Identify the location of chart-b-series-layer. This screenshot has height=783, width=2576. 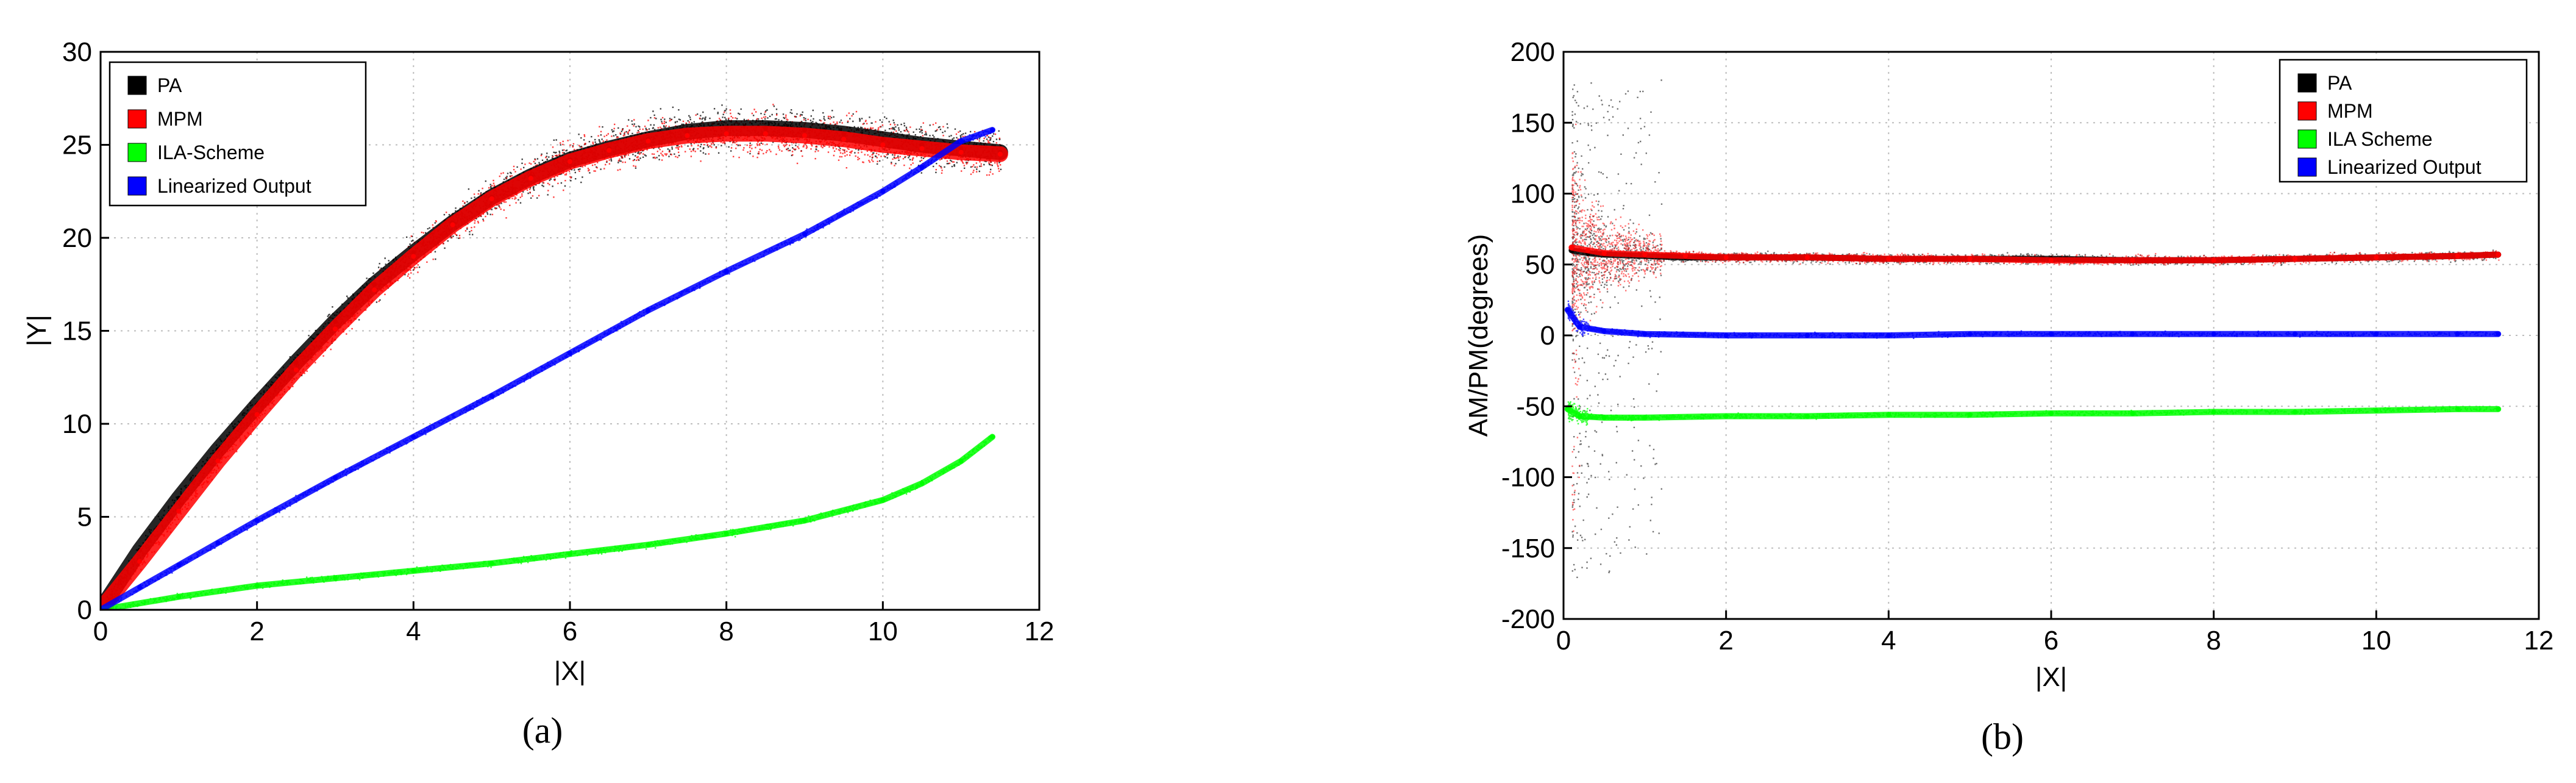
(2033, 332).